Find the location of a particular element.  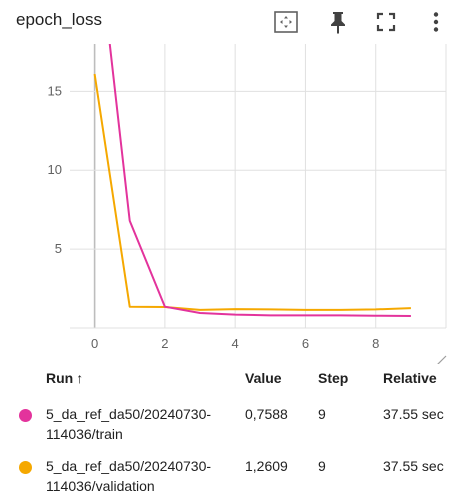

run-name: 5_da_ref_da50/20240730- 114036/train is located at coordinates (129, 424).